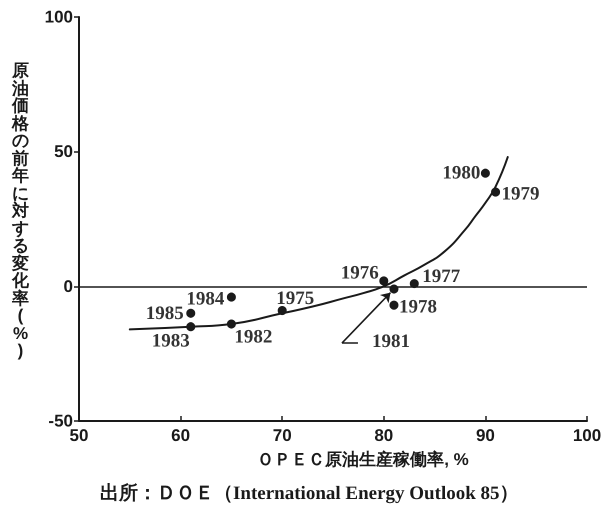 This screenshot has width=607, height=507. Describe the element at coordinates (587, 435) in the screenshot. I see `x-tick-label: 100` at that location.